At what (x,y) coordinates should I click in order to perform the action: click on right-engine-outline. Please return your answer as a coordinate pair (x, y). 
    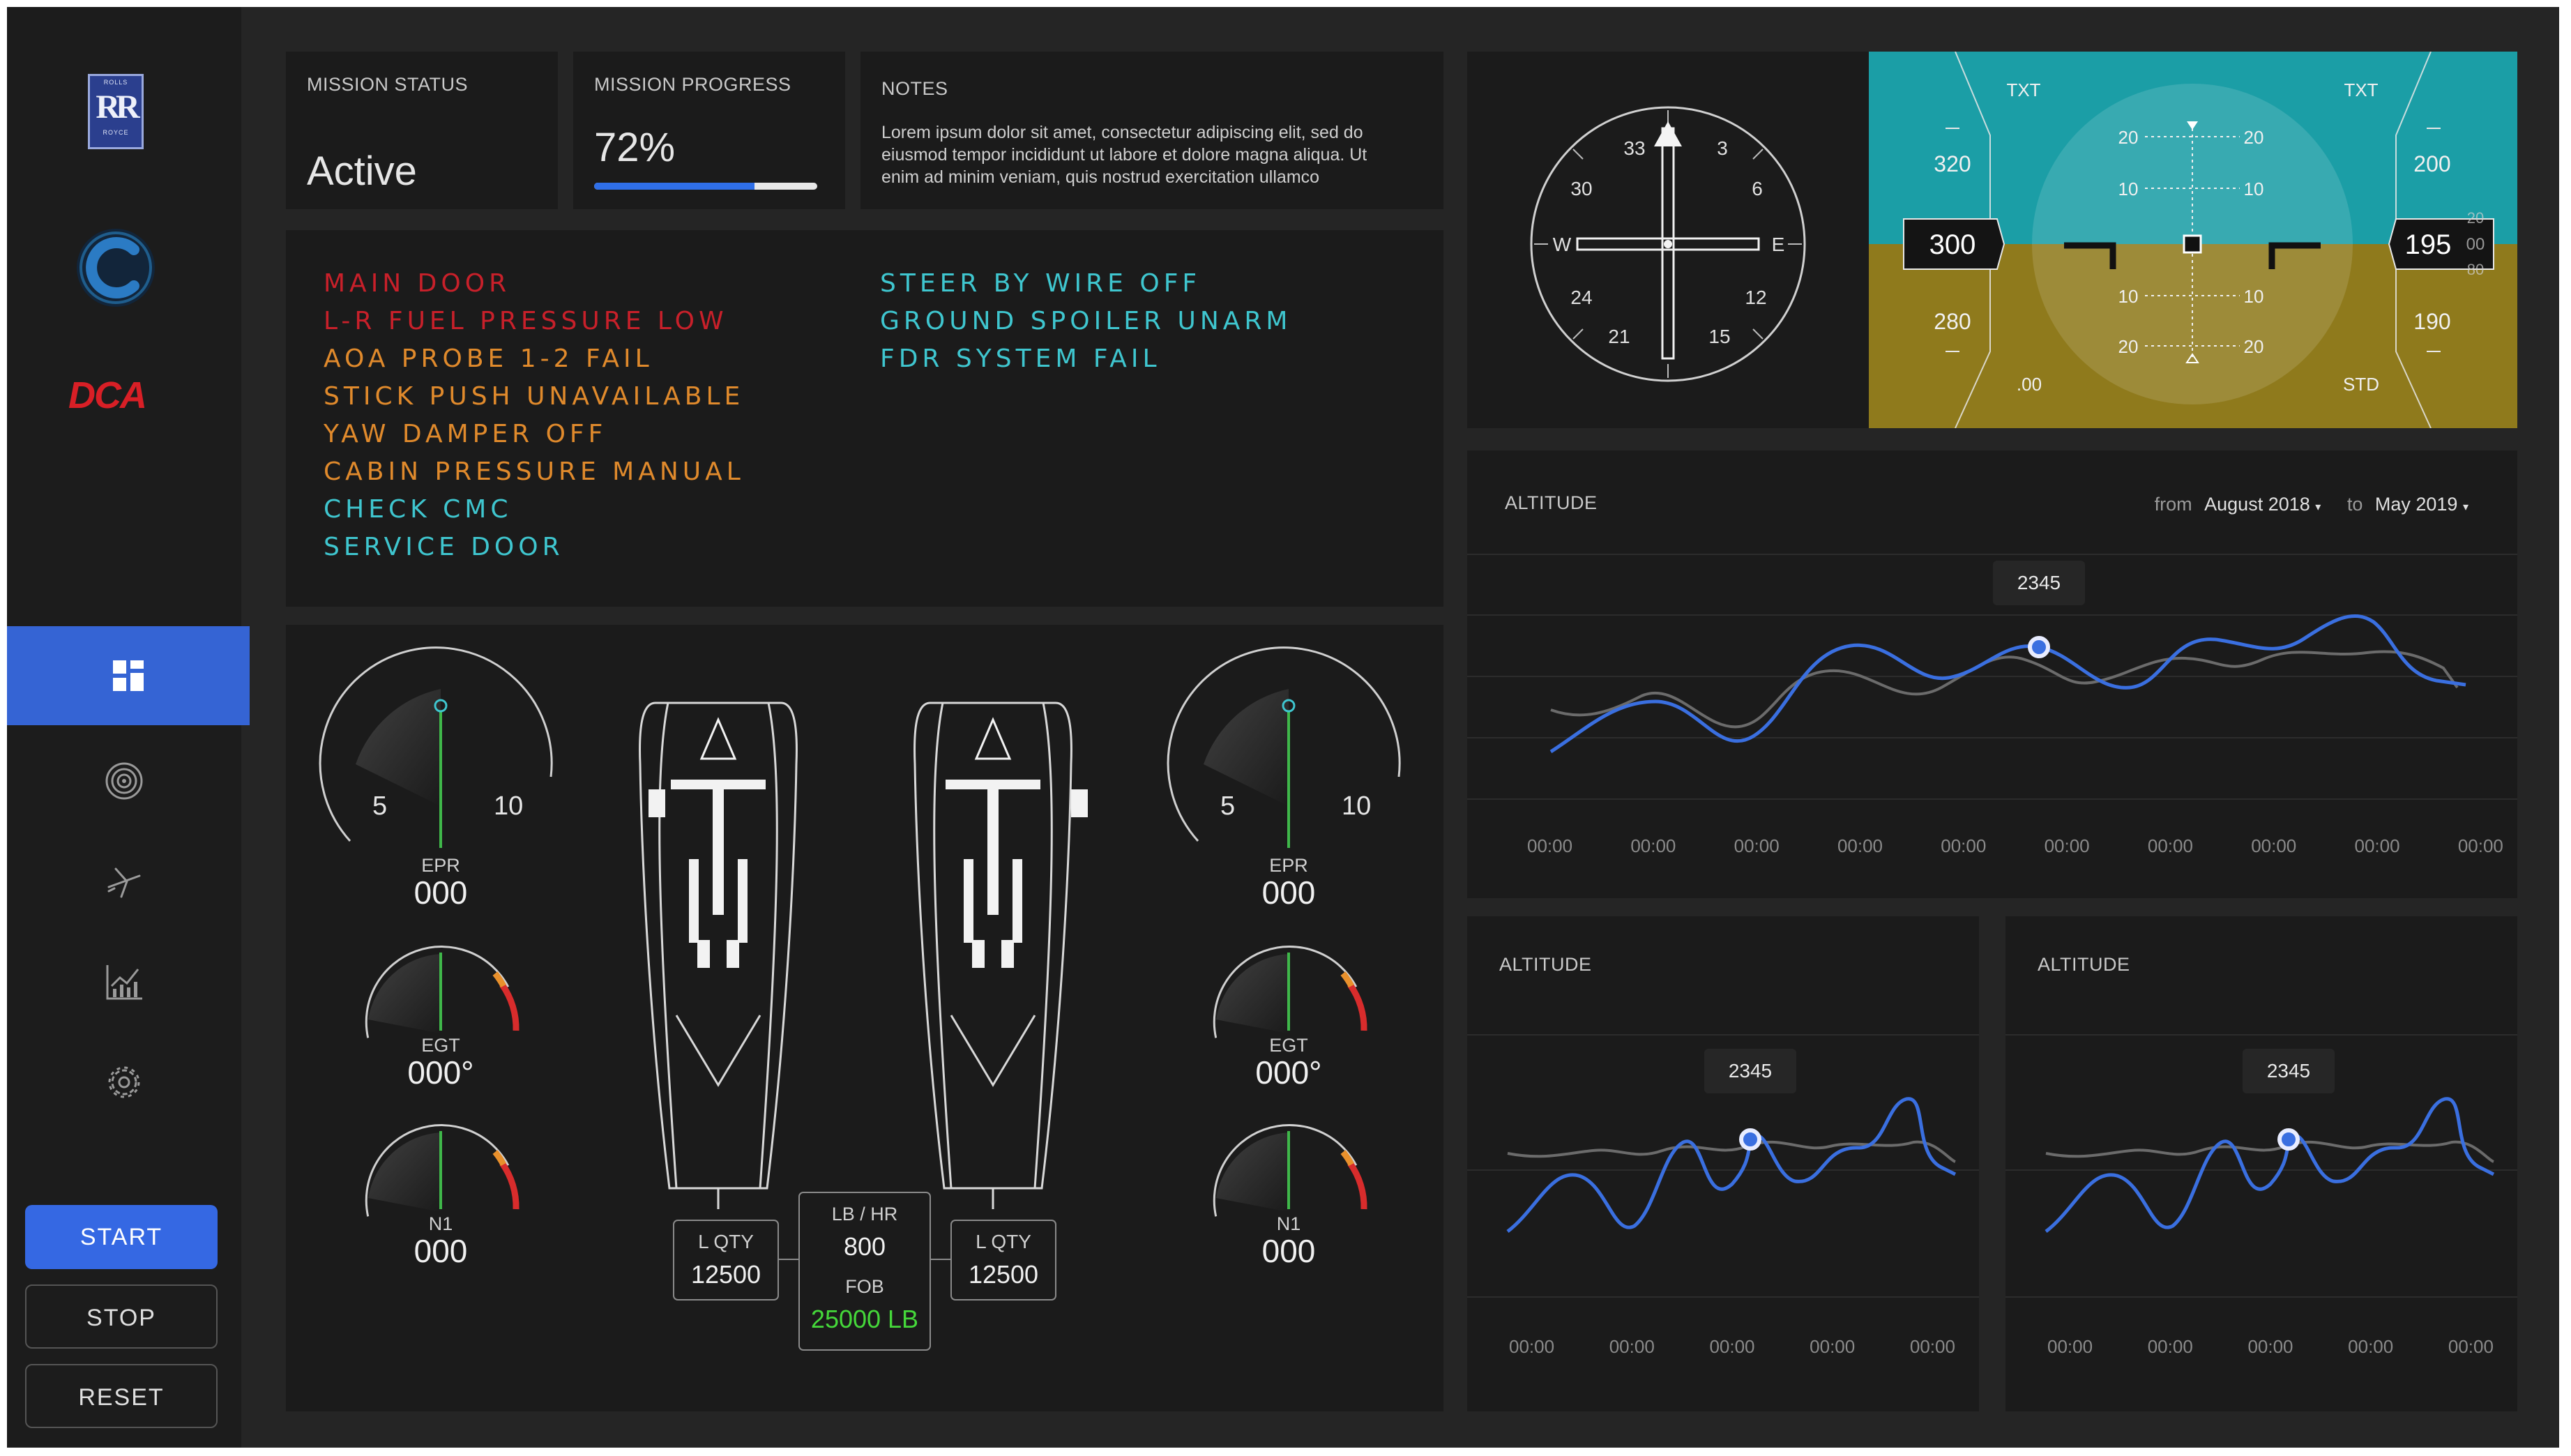
    Looking at the image, I should click on (992, 955).